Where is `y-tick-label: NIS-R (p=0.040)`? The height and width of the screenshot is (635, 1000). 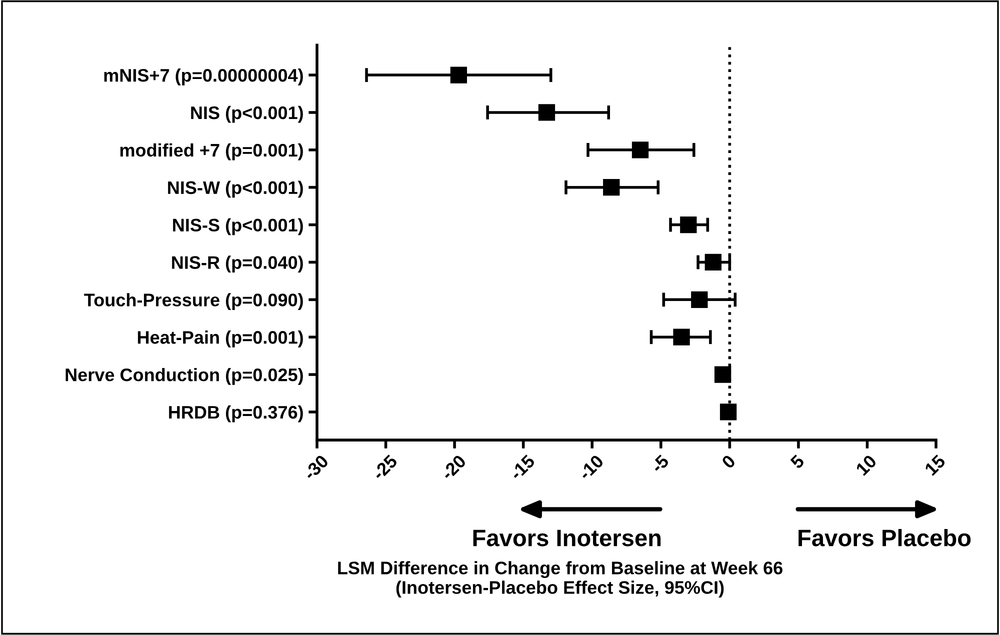 y-tick-label: NIS-R (p=0.040) is located at coordinates (237, 264).